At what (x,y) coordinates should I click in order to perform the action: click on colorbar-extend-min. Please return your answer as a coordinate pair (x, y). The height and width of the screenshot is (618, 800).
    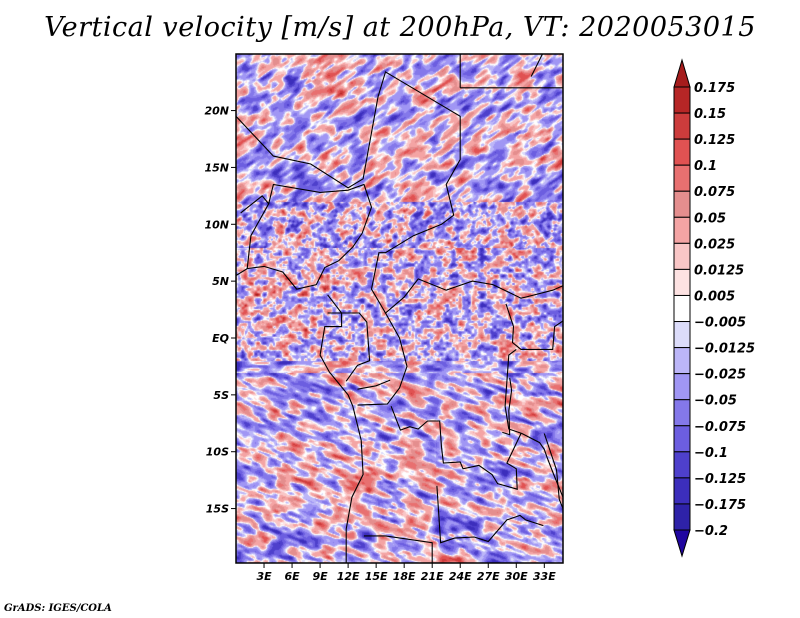
    Looking at the image, I should click on (682, 543).